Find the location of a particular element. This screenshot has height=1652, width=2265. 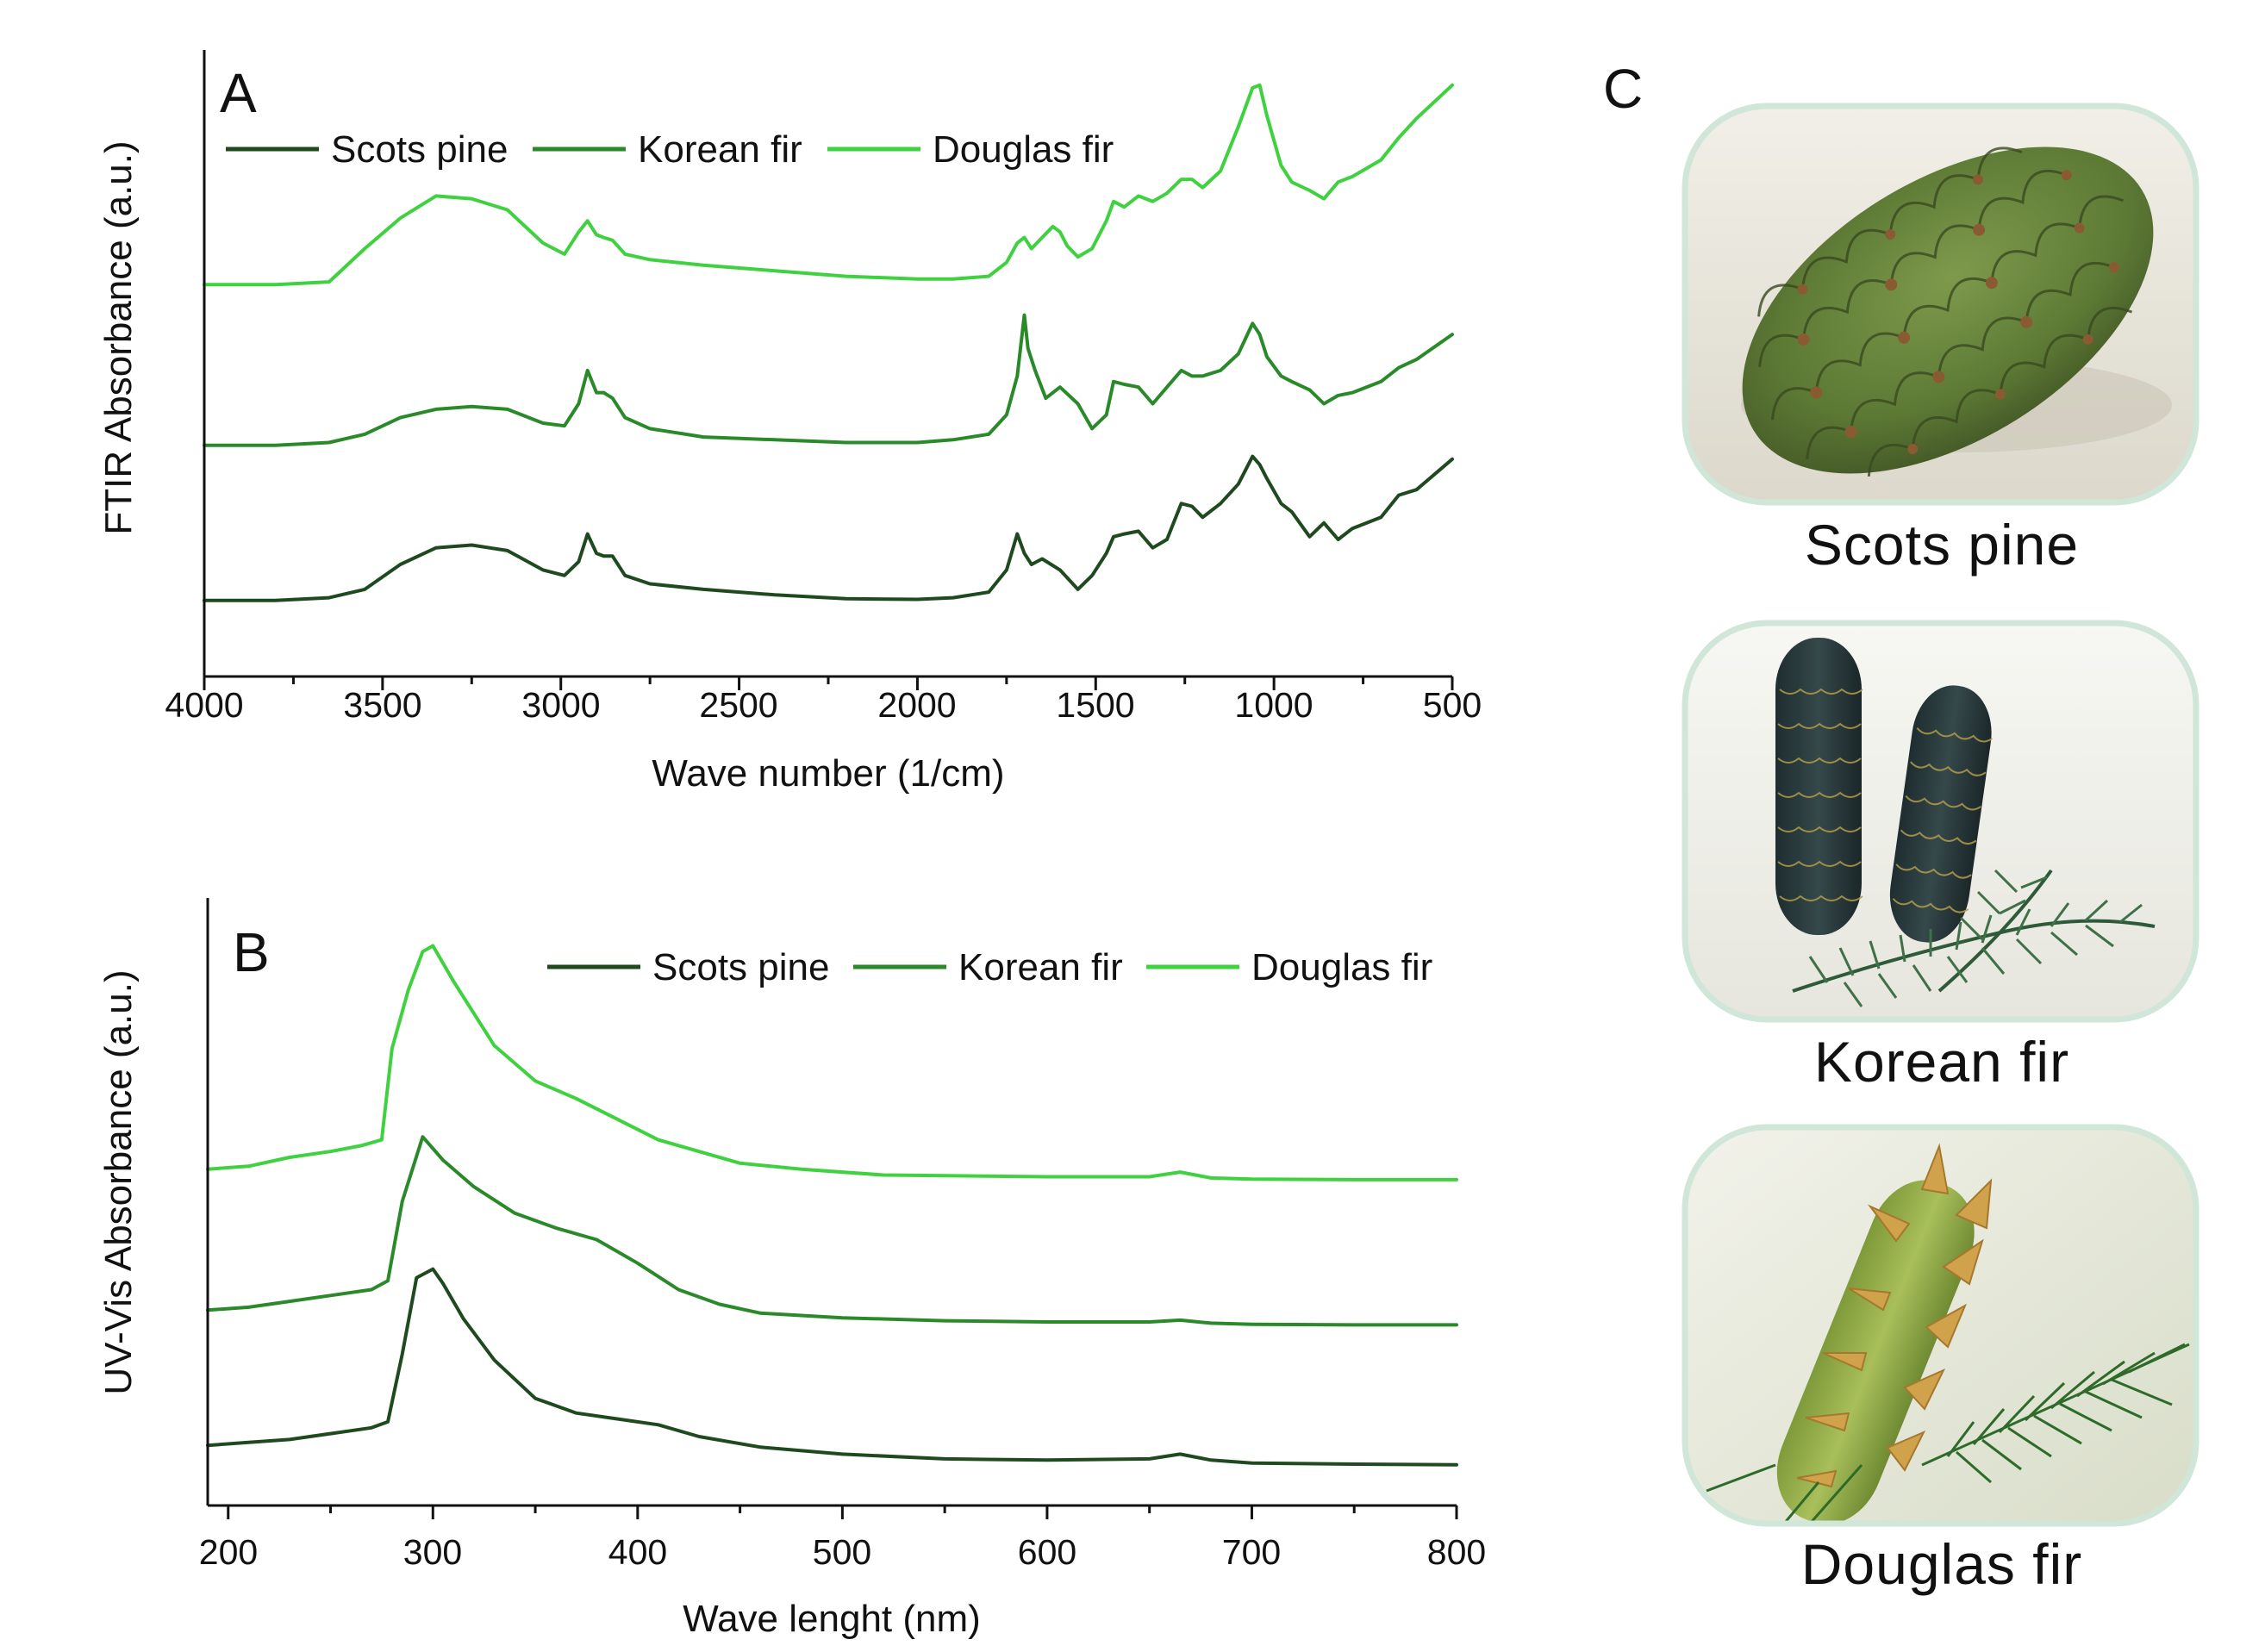

panel-label-c: C is located at coordinates (1623, 89).